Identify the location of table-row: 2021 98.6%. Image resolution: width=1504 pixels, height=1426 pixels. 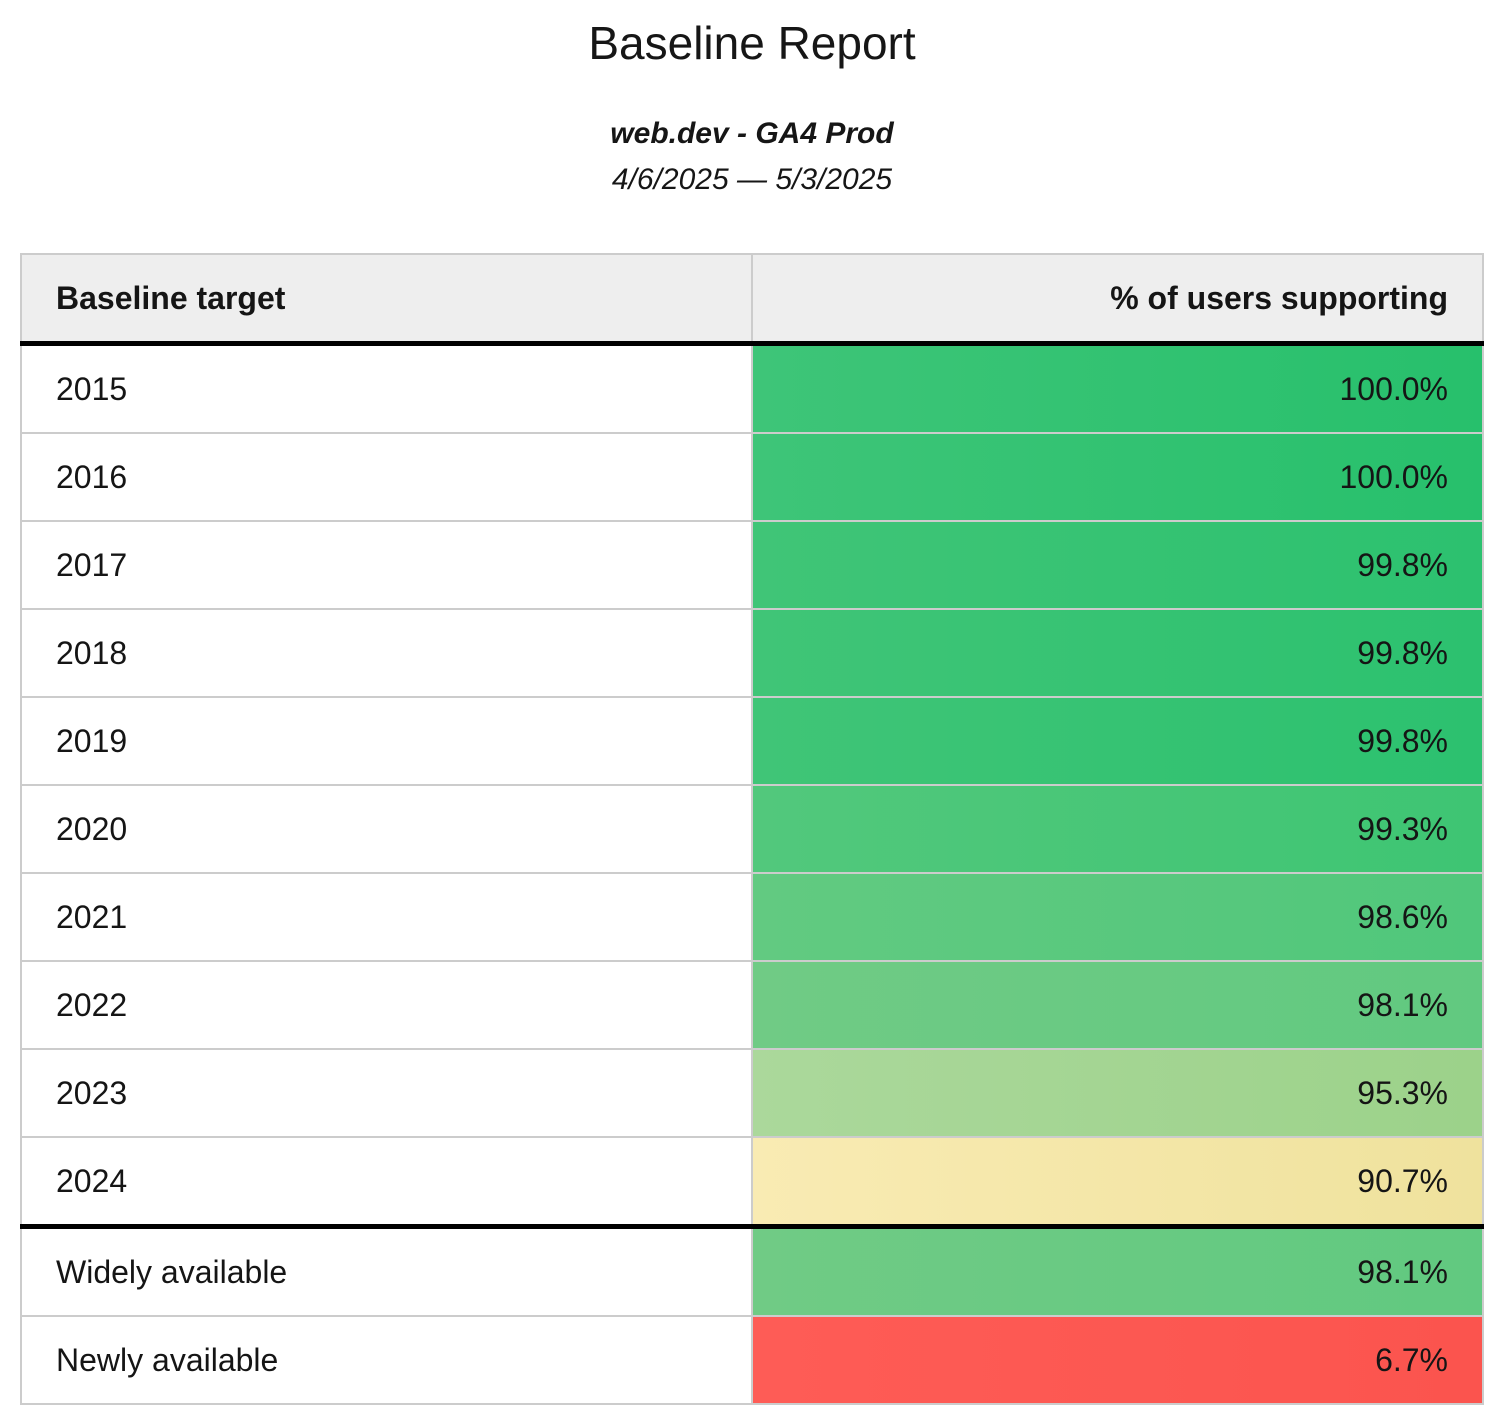
(752, 917).